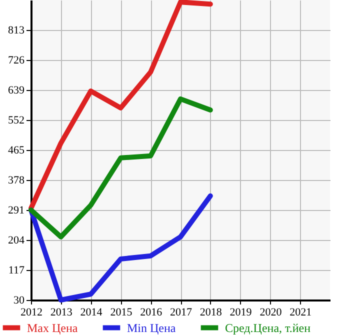  What do you see at coordinates (268, 327) in the screenshot?
I see `legend-label: Сред.Цена, т.йен` at bounding box center [268, 327].